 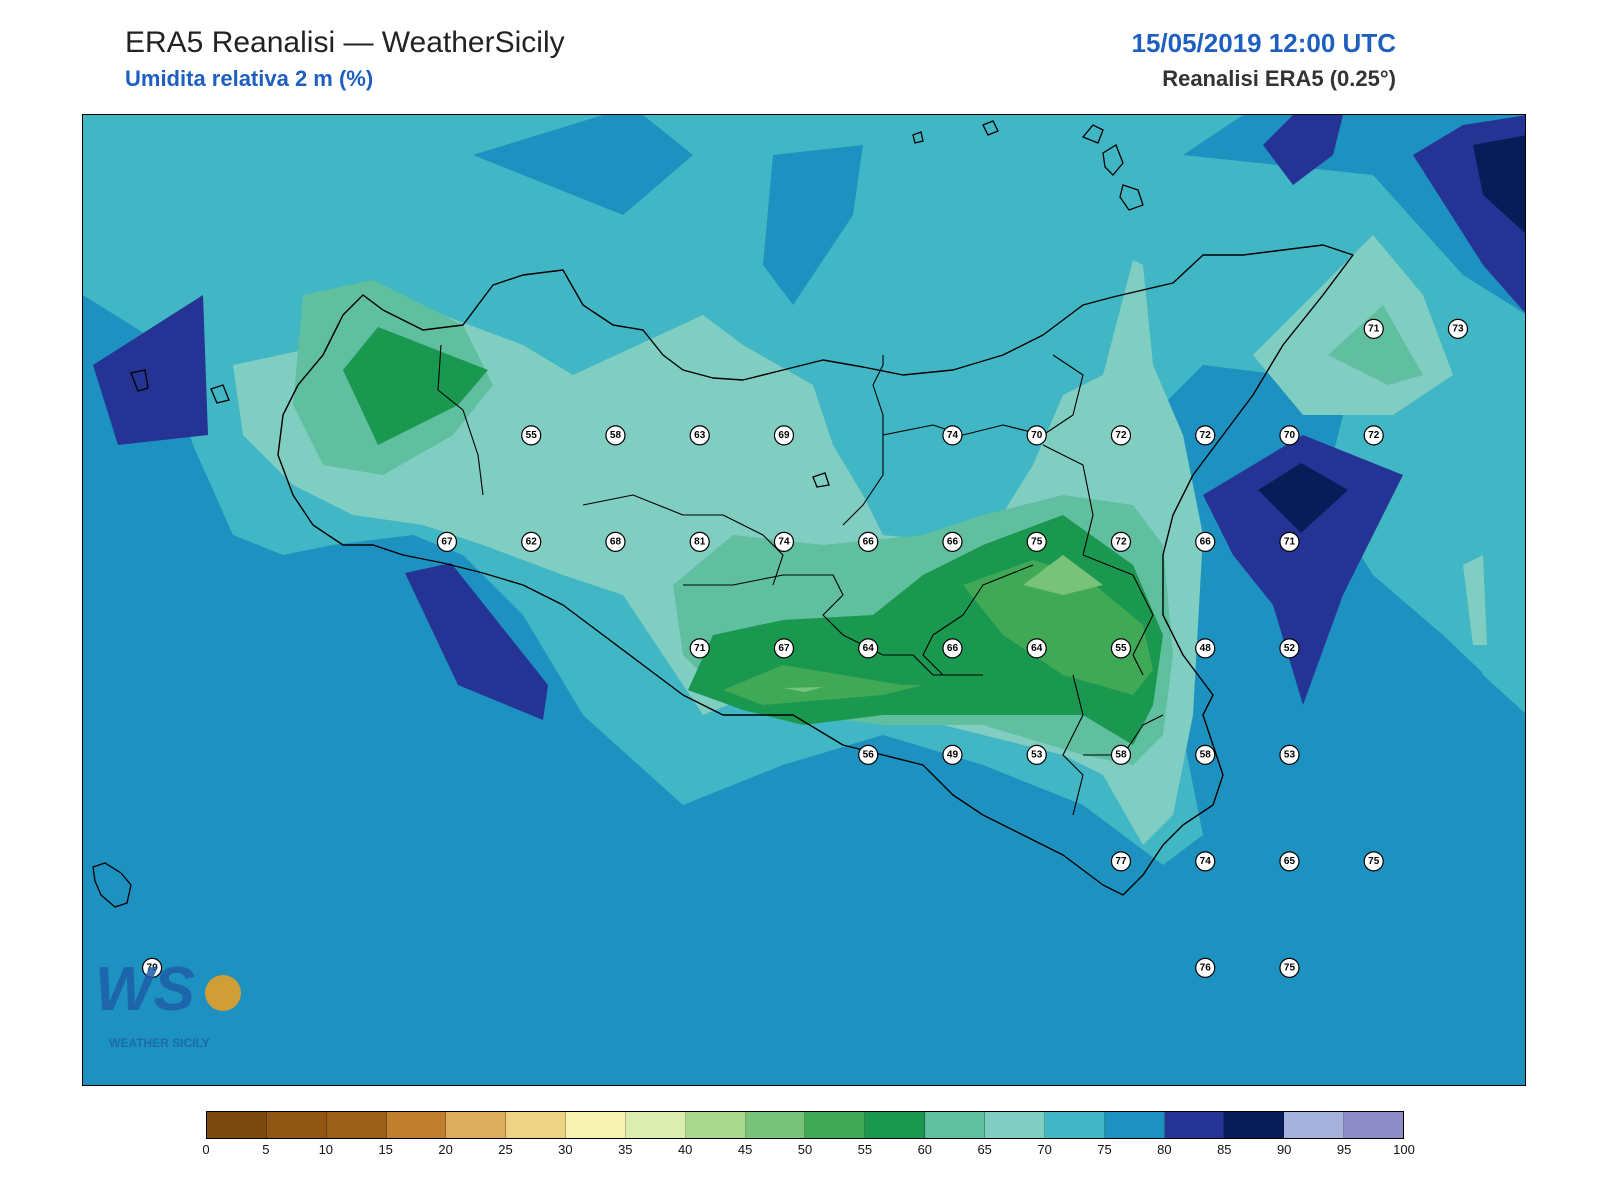 I want to click on colorbar-tick-label: 95, so click(x=1344, y=1149).